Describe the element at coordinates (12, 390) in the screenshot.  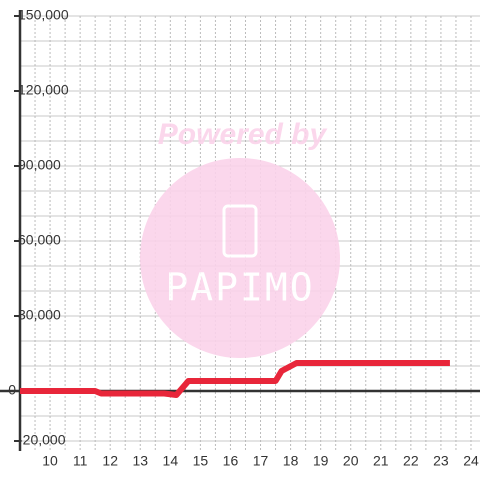
I see `y-tick-label: 0` at that location.